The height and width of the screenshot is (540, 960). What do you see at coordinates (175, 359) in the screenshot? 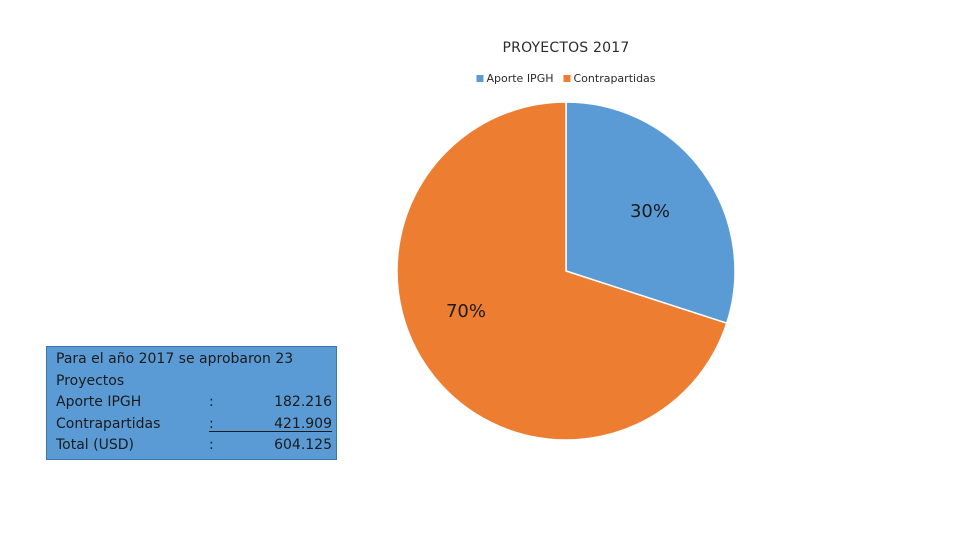
I see `info-text-line-1: Para el año 2017 se aprobaron 23` at bounding box center [175, 359].